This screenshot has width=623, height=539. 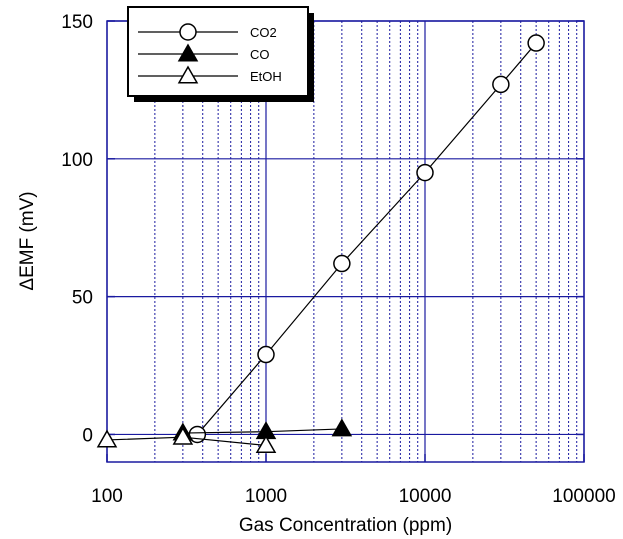 I want to click on legend-marker-co2, so click(x=188, y=32).